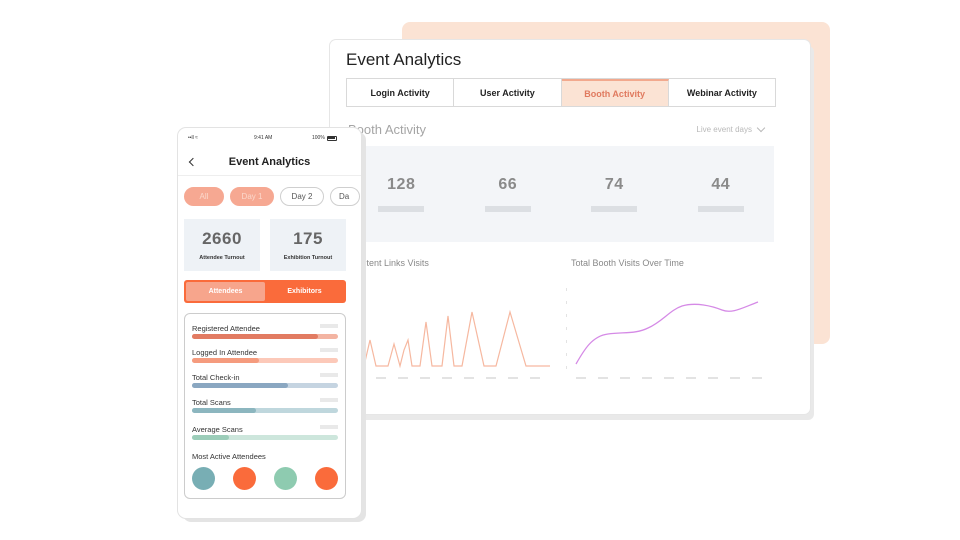 The height and width of the screenshot is (540, 960). Describe the element at coordinates (193, 138) in the screenshot. I see `signal-icon: ••ll ≈` at that location.